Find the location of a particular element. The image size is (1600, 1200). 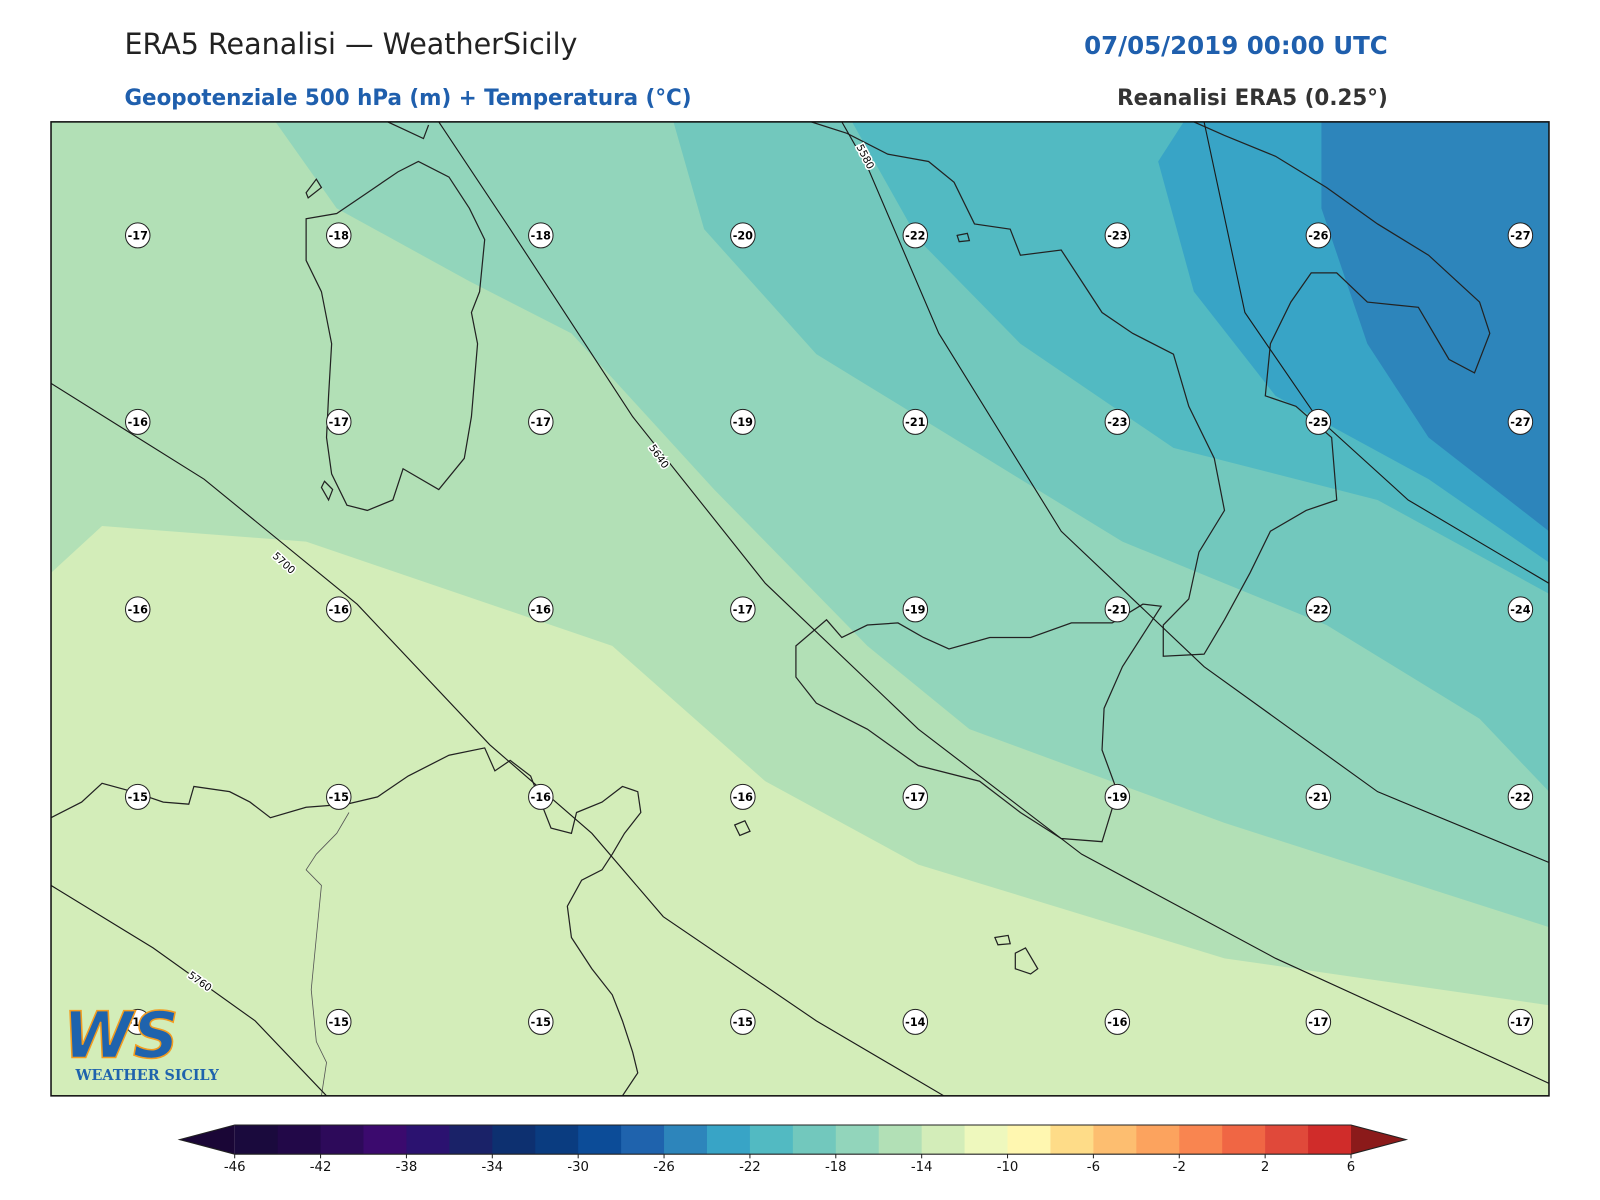

temperature-label: -14 is located at coordinates (915, 1022).